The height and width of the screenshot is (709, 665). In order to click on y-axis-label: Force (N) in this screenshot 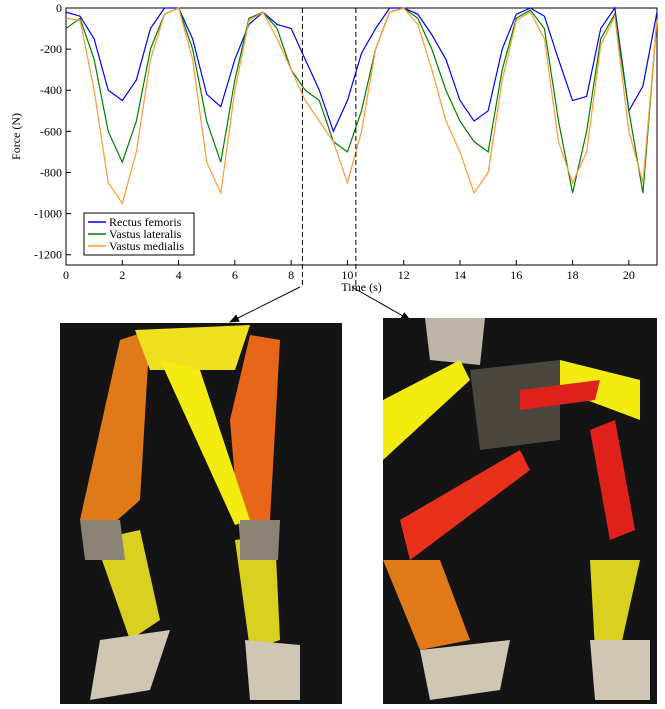, I will do `click(16, 136)`.